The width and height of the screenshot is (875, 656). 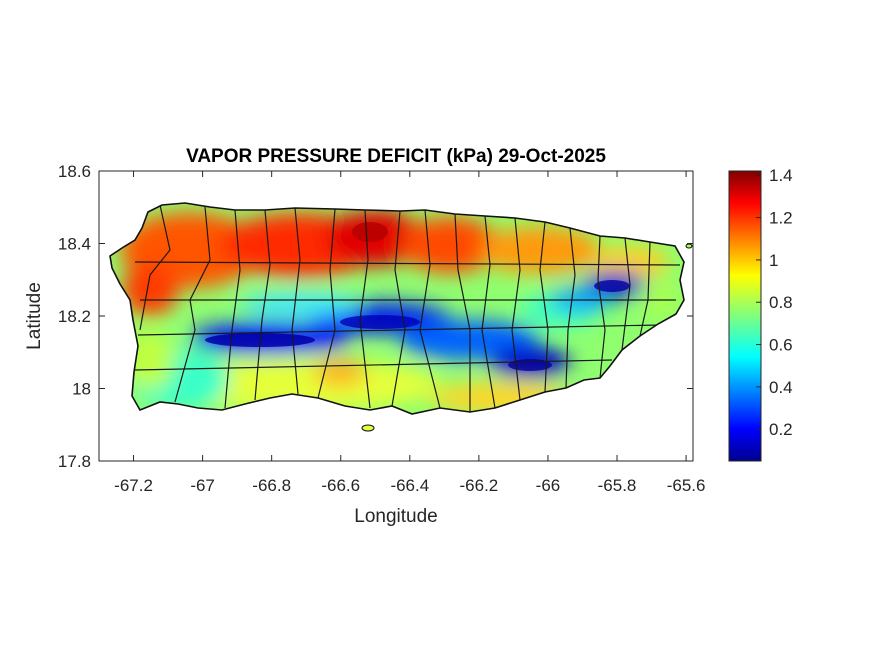 I want to click on x-axis-label: Longitude, so click(x=395, y=516).